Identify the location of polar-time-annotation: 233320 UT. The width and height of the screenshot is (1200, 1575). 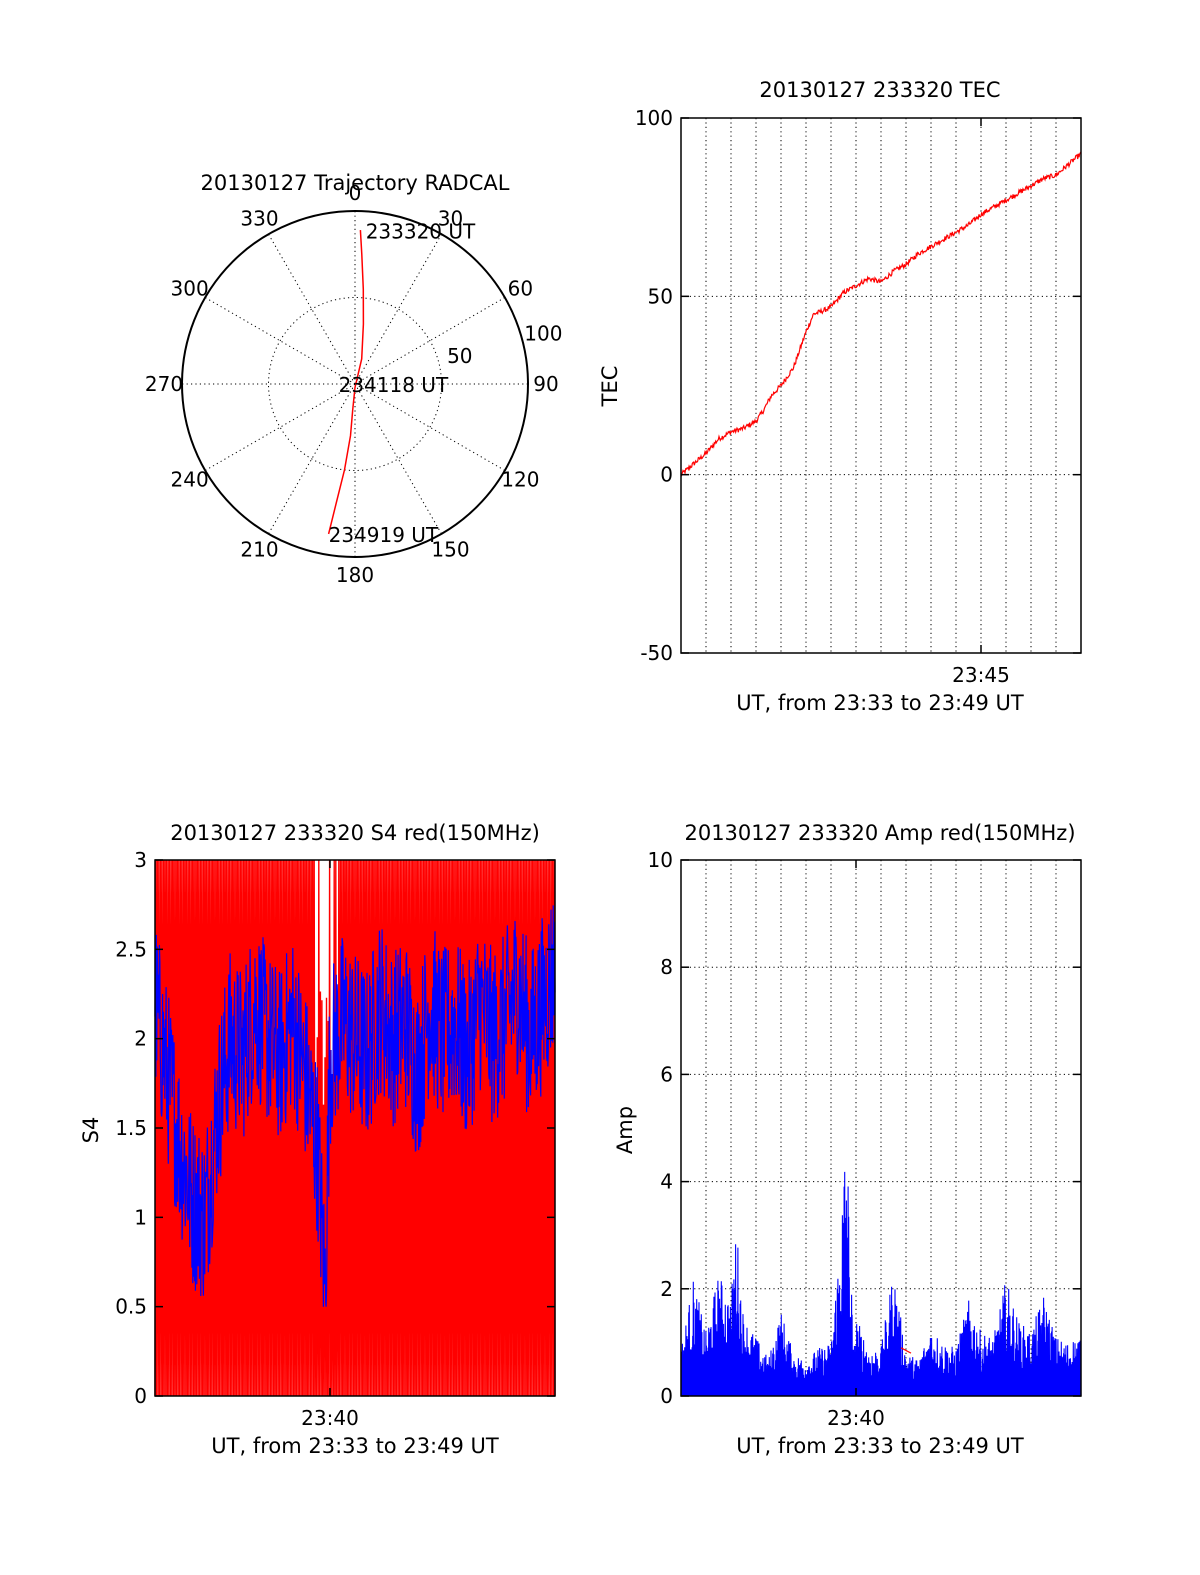
(421, 231).